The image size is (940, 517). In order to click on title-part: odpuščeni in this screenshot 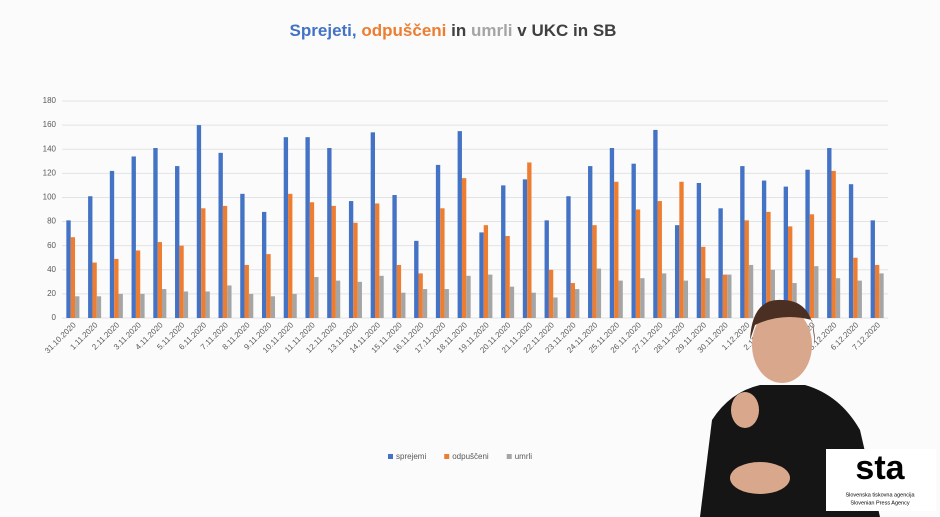, I will do `click(403, 30)`.